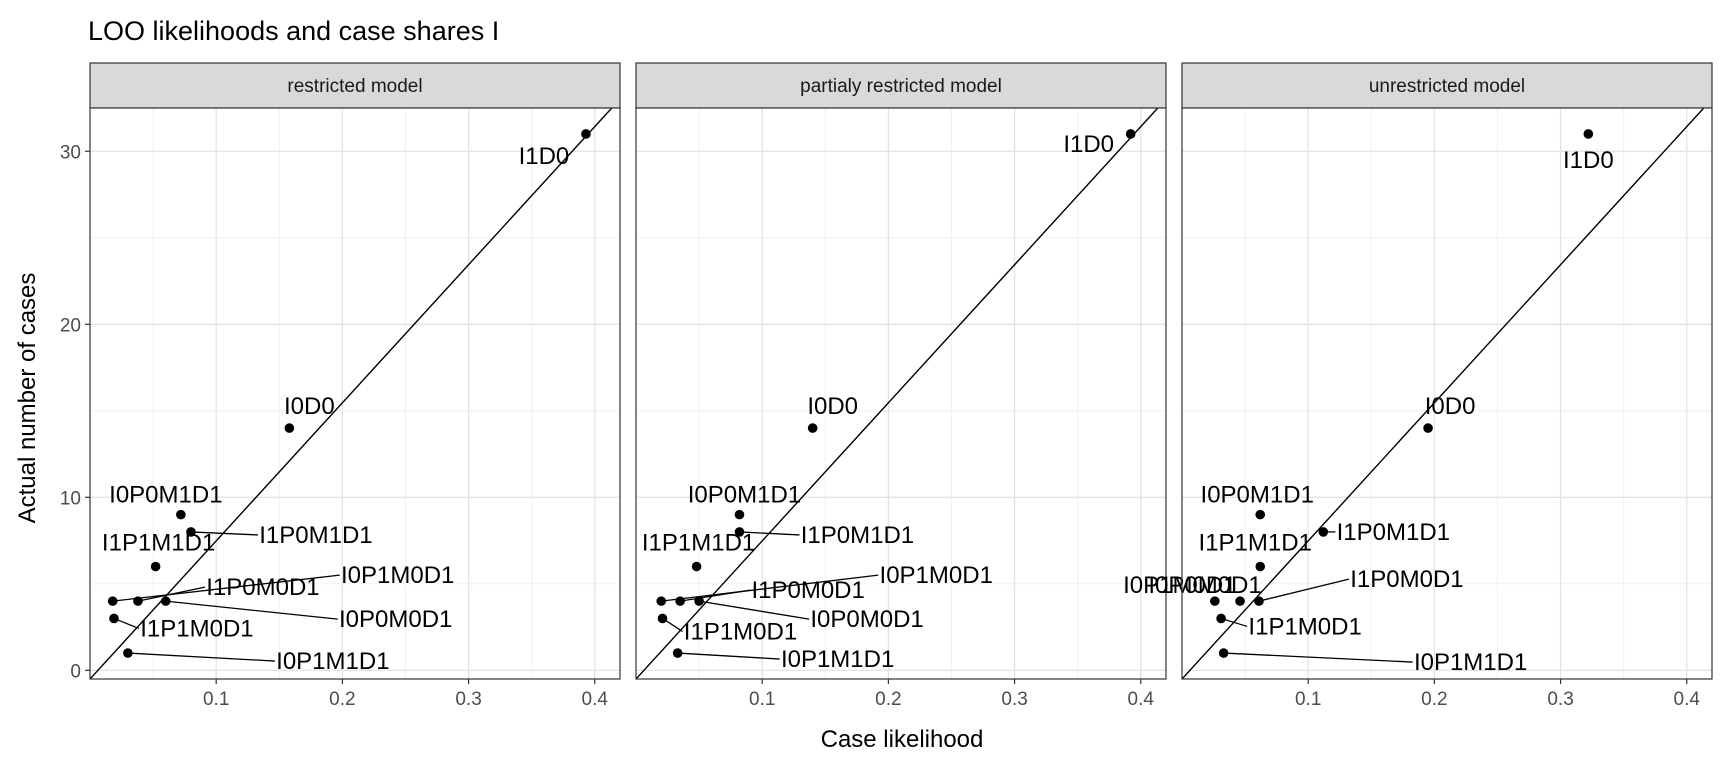 The width and height of the screenshot is (1728, 773). Describe the element at coordinates (70, 325) in the screenshot. I see `y-tick-label: 20` at that location.